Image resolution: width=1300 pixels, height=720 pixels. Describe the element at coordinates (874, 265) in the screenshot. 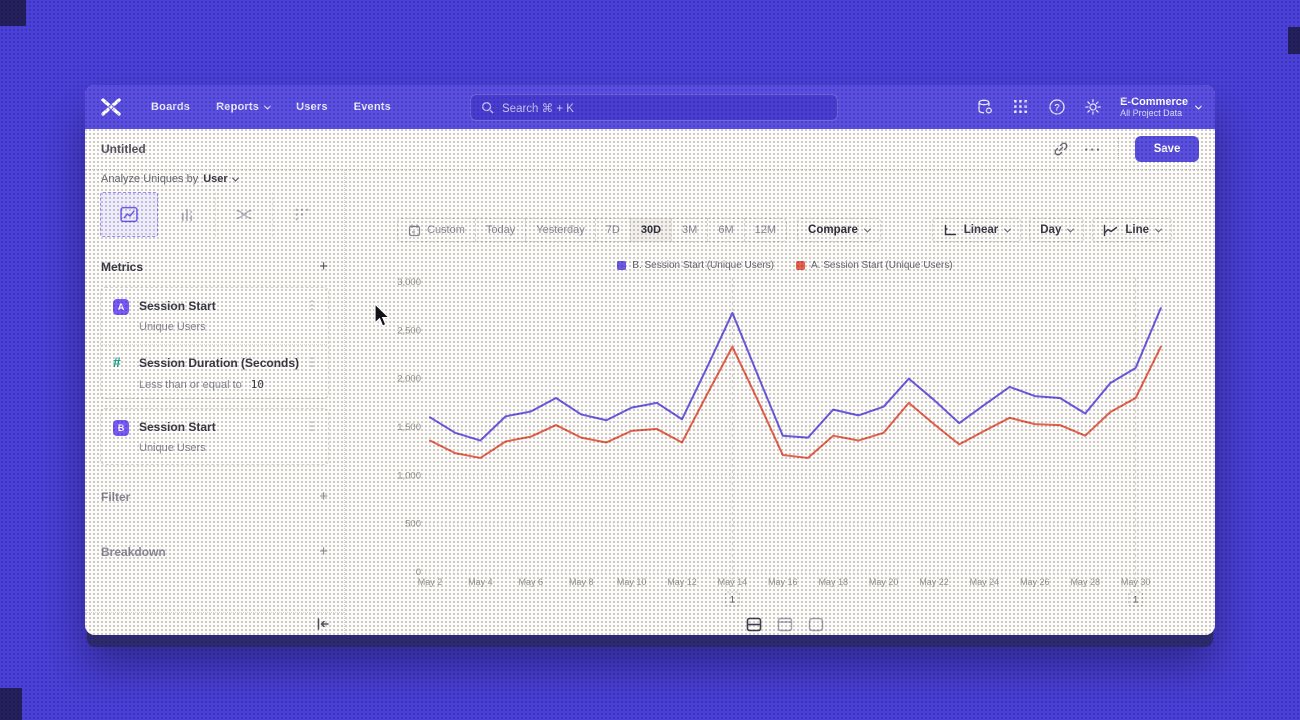

I see `legend-item-series-a: A. Session Start (Unique Users)` at that location.